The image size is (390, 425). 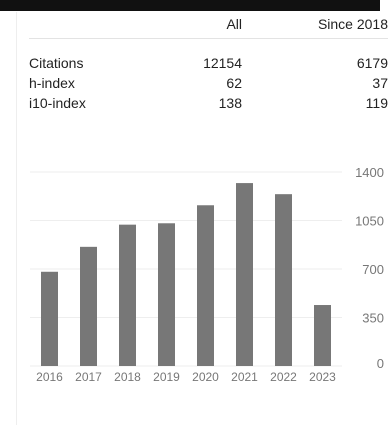 I want to click on row-label-i10-index: i10-index, so click(x=57, y=103).